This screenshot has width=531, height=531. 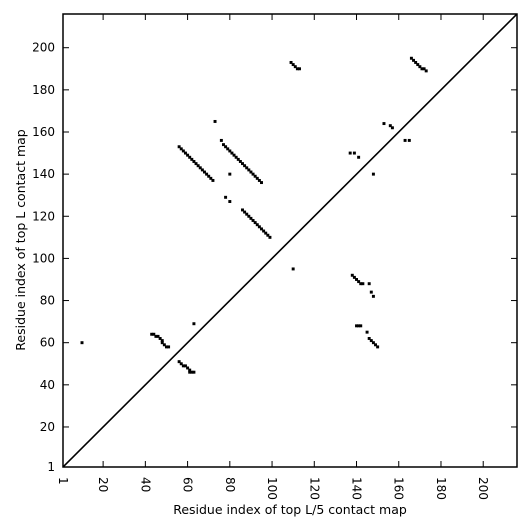 I want to click on x-tick-label: 80, so click(x=230, y=484).